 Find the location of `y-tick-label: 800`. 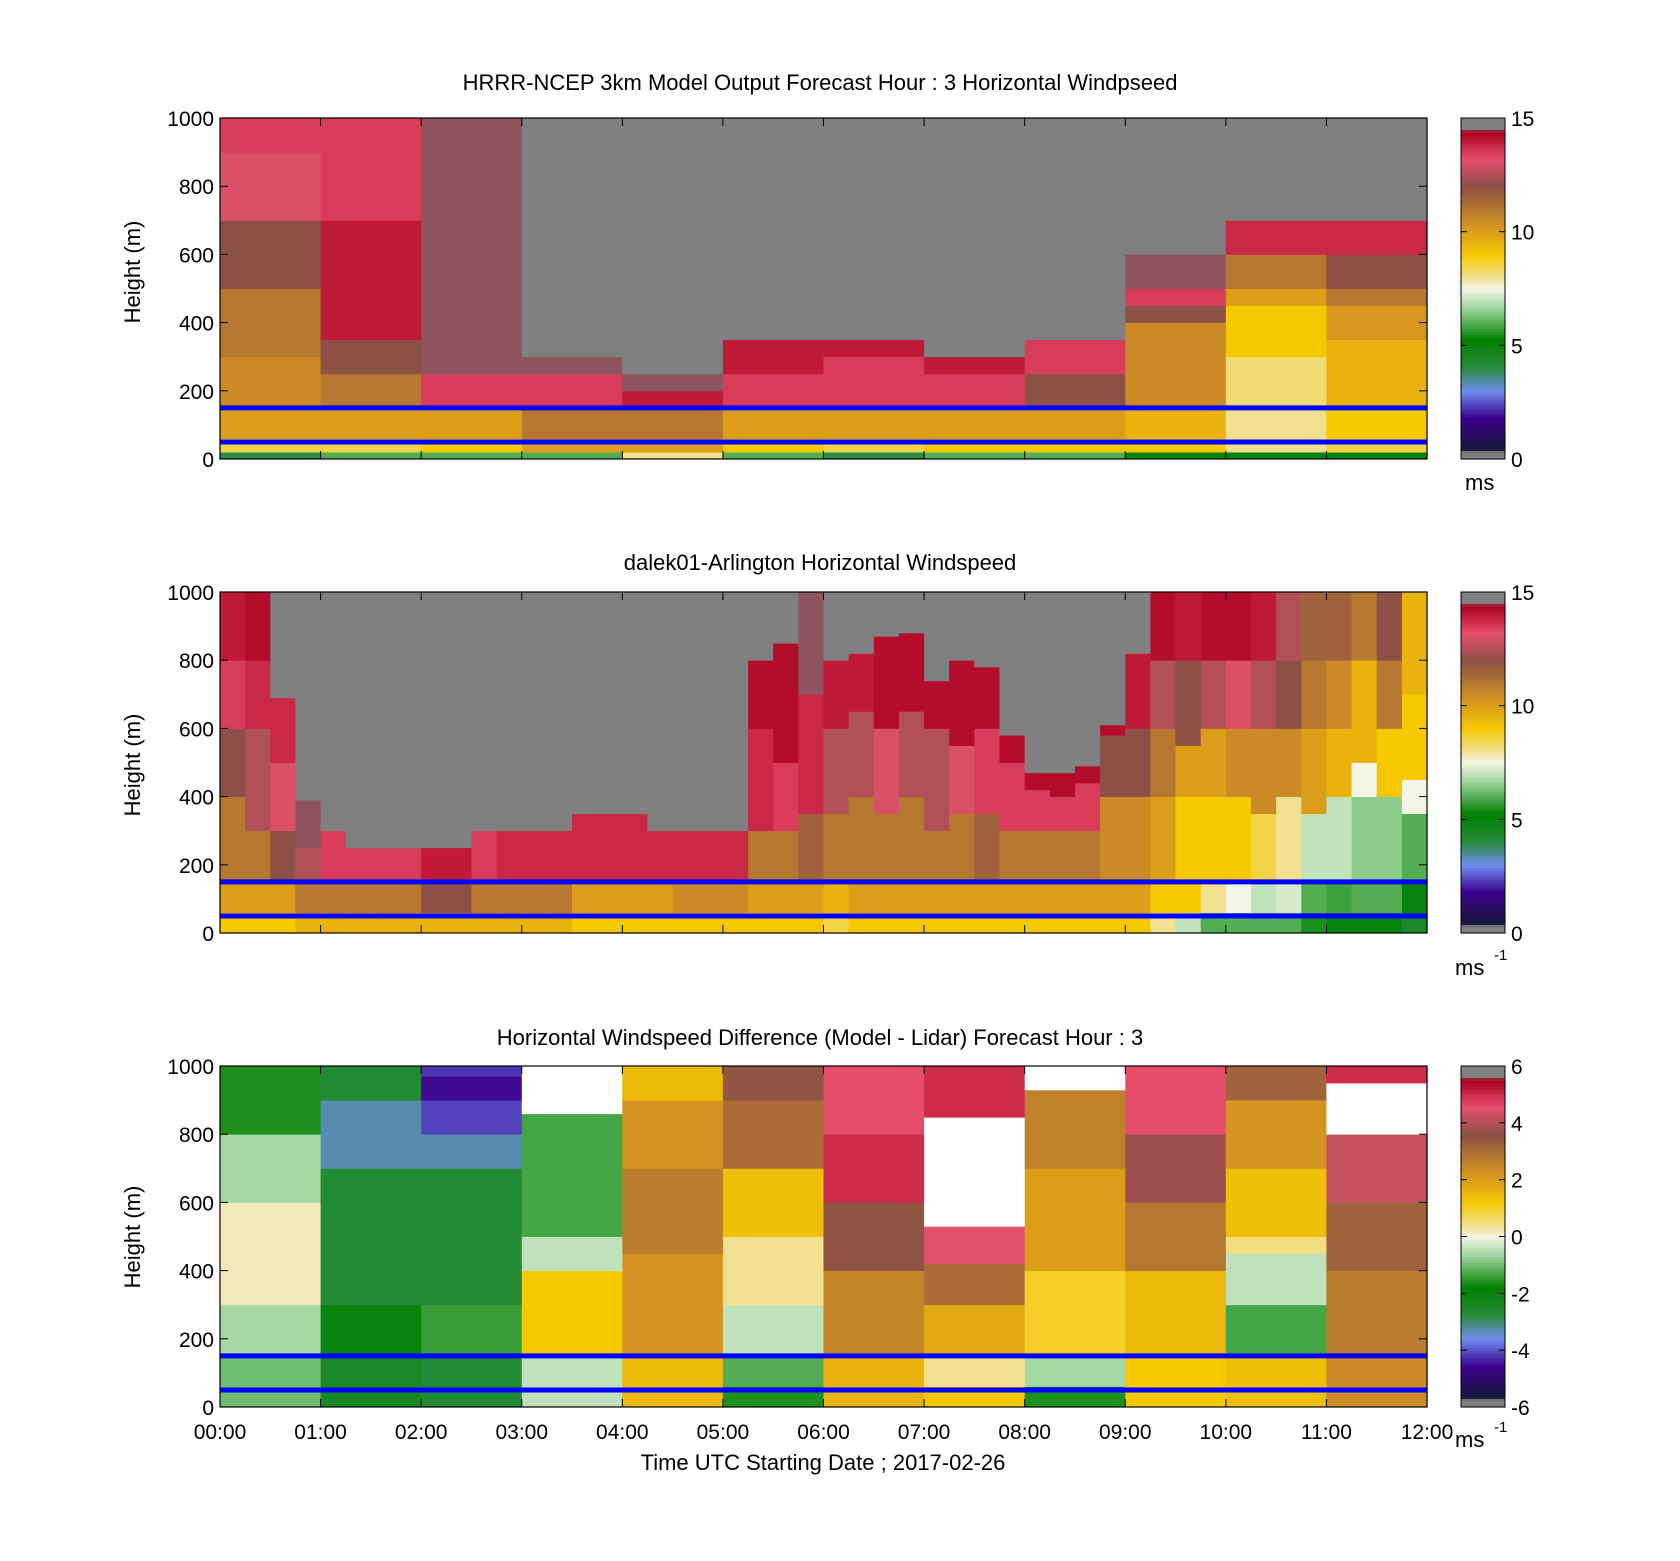

y-tick-label: 800 is located at coordinates (196, 1135).